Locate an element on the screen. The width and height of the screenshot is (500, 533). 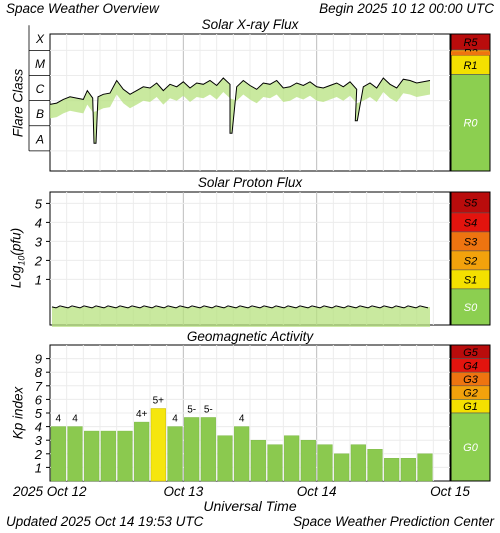
xray-scale-frame is located at coordinates (470, 102).